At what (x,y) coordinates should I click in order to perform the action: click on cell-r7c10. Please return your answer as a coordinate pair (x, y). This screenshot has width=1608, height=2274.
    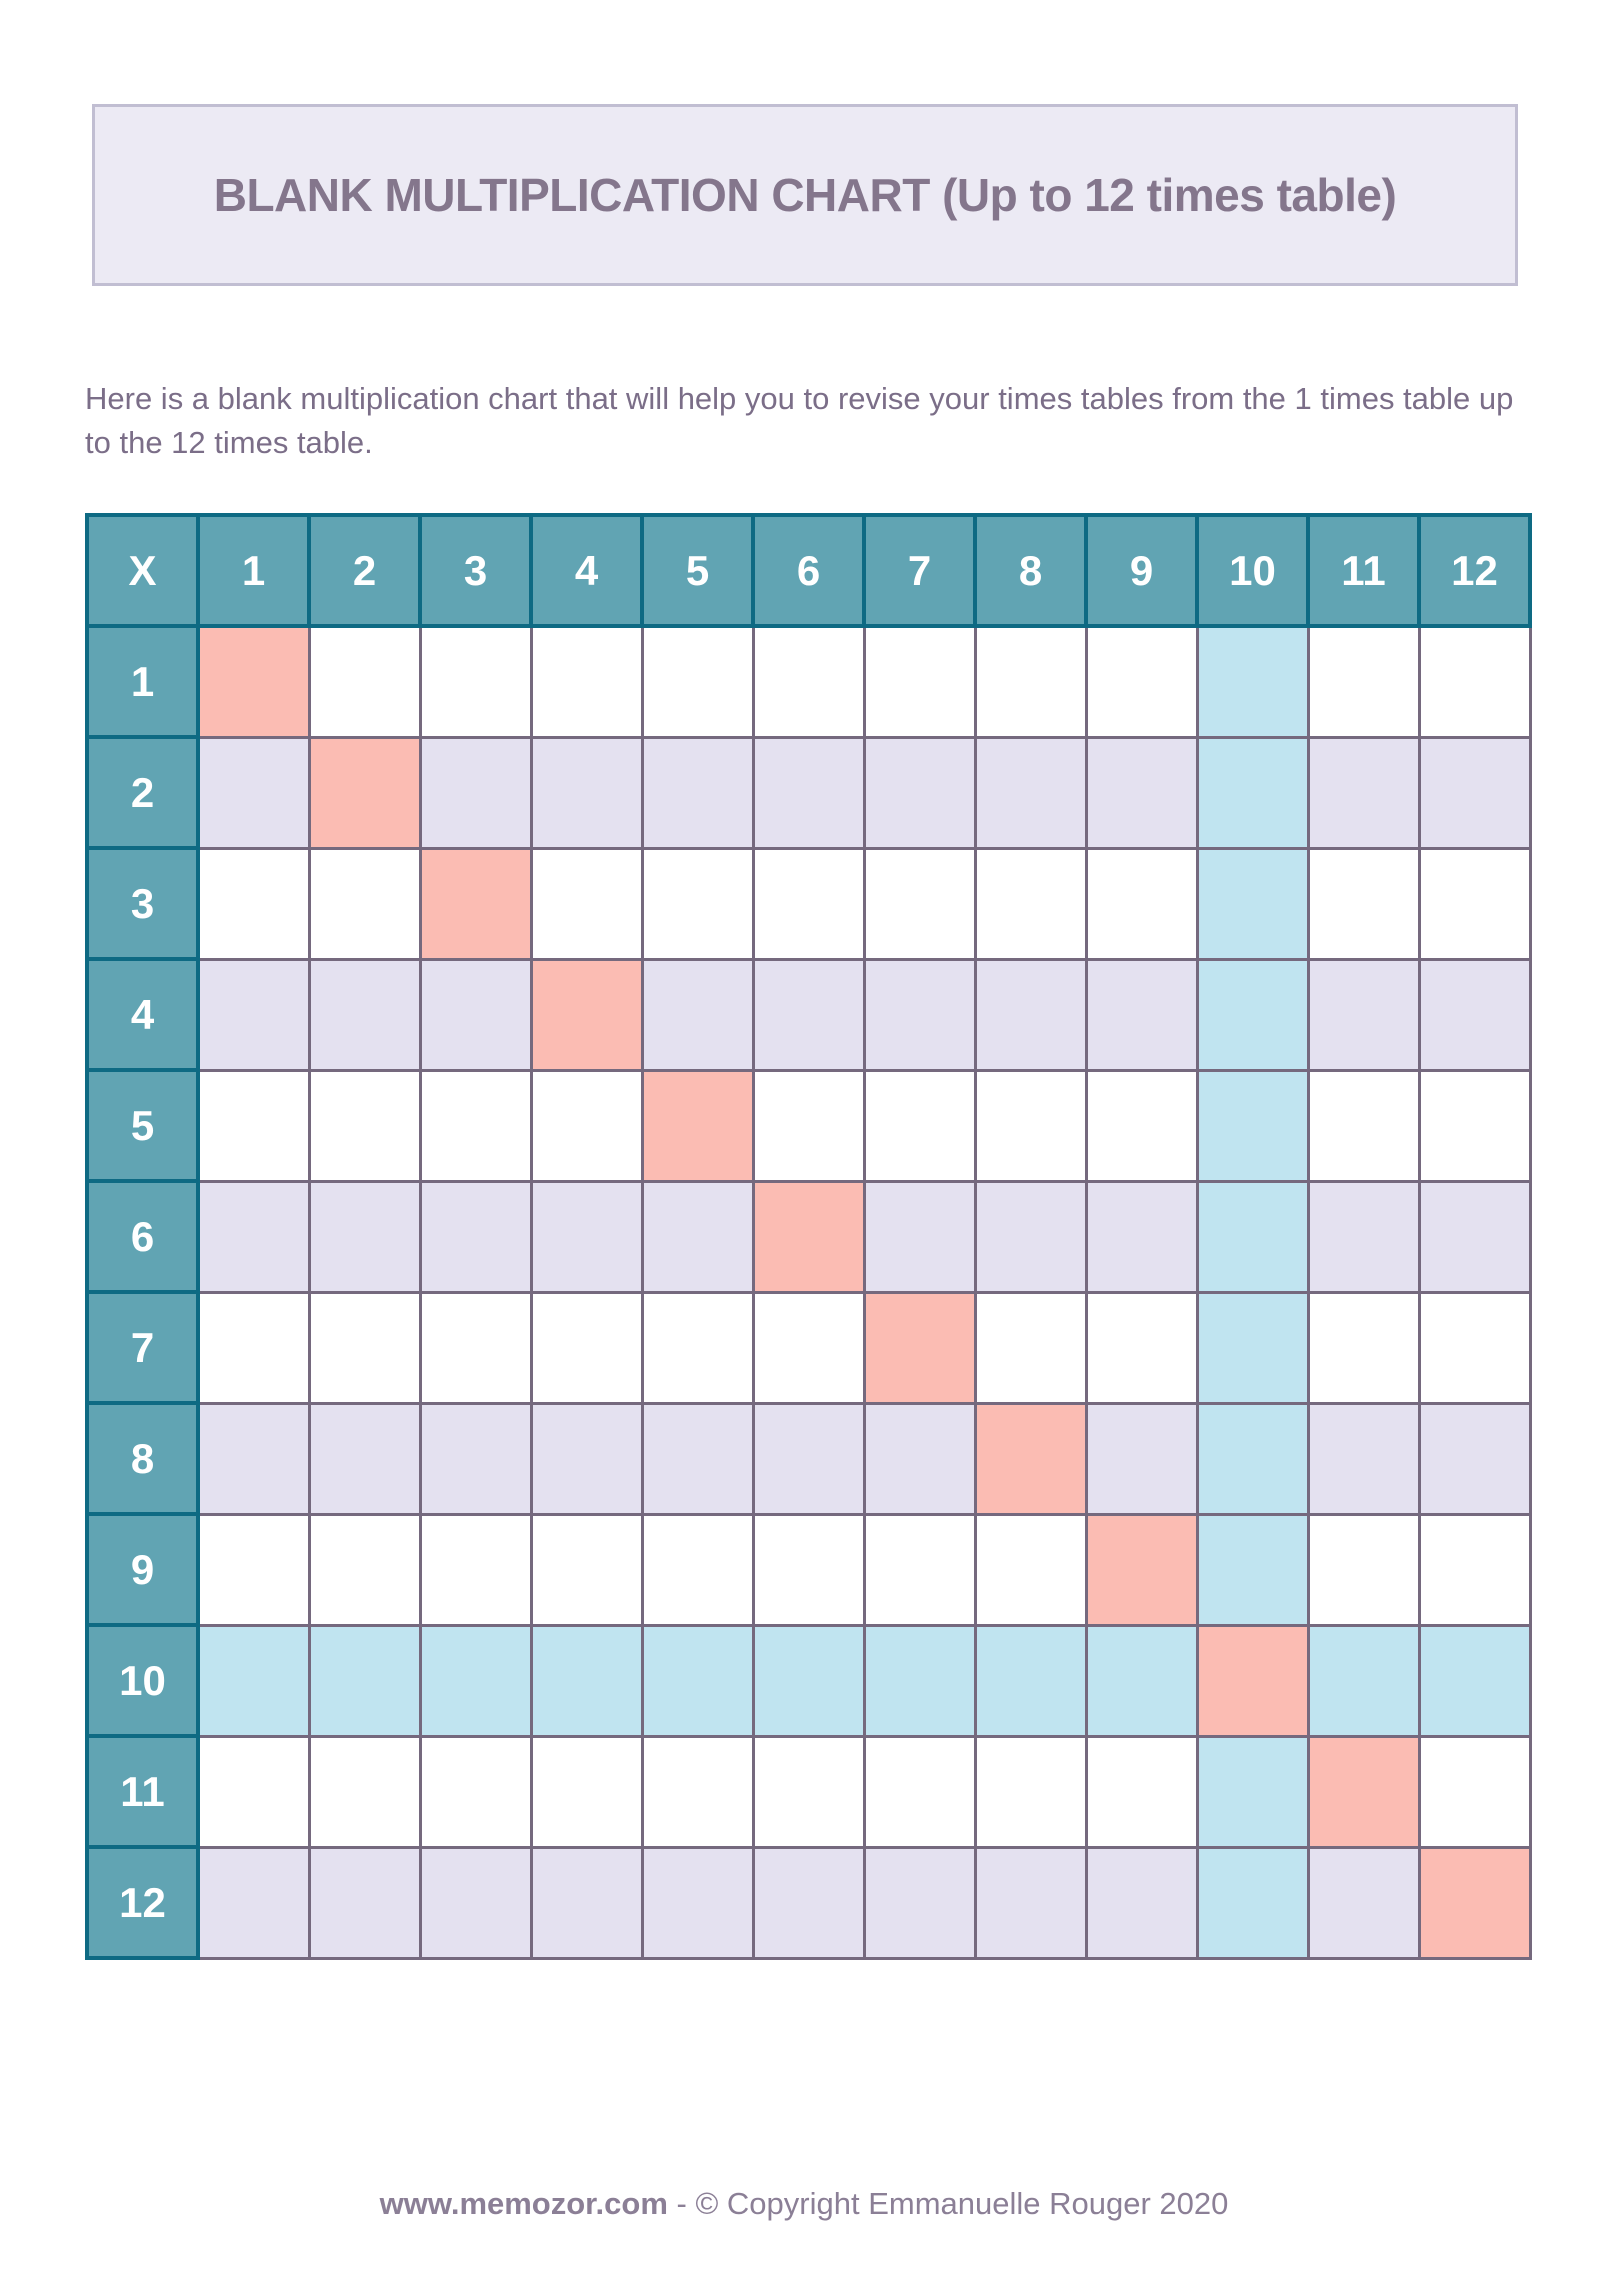
    Looking at the image, I should click on (1252, 1347).